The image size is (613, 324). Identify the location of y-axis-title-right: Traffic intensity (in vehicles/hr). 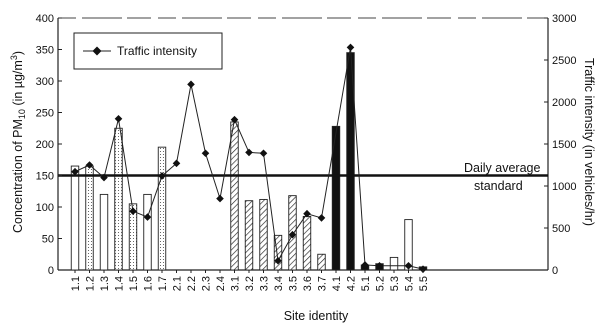
(589, 142).